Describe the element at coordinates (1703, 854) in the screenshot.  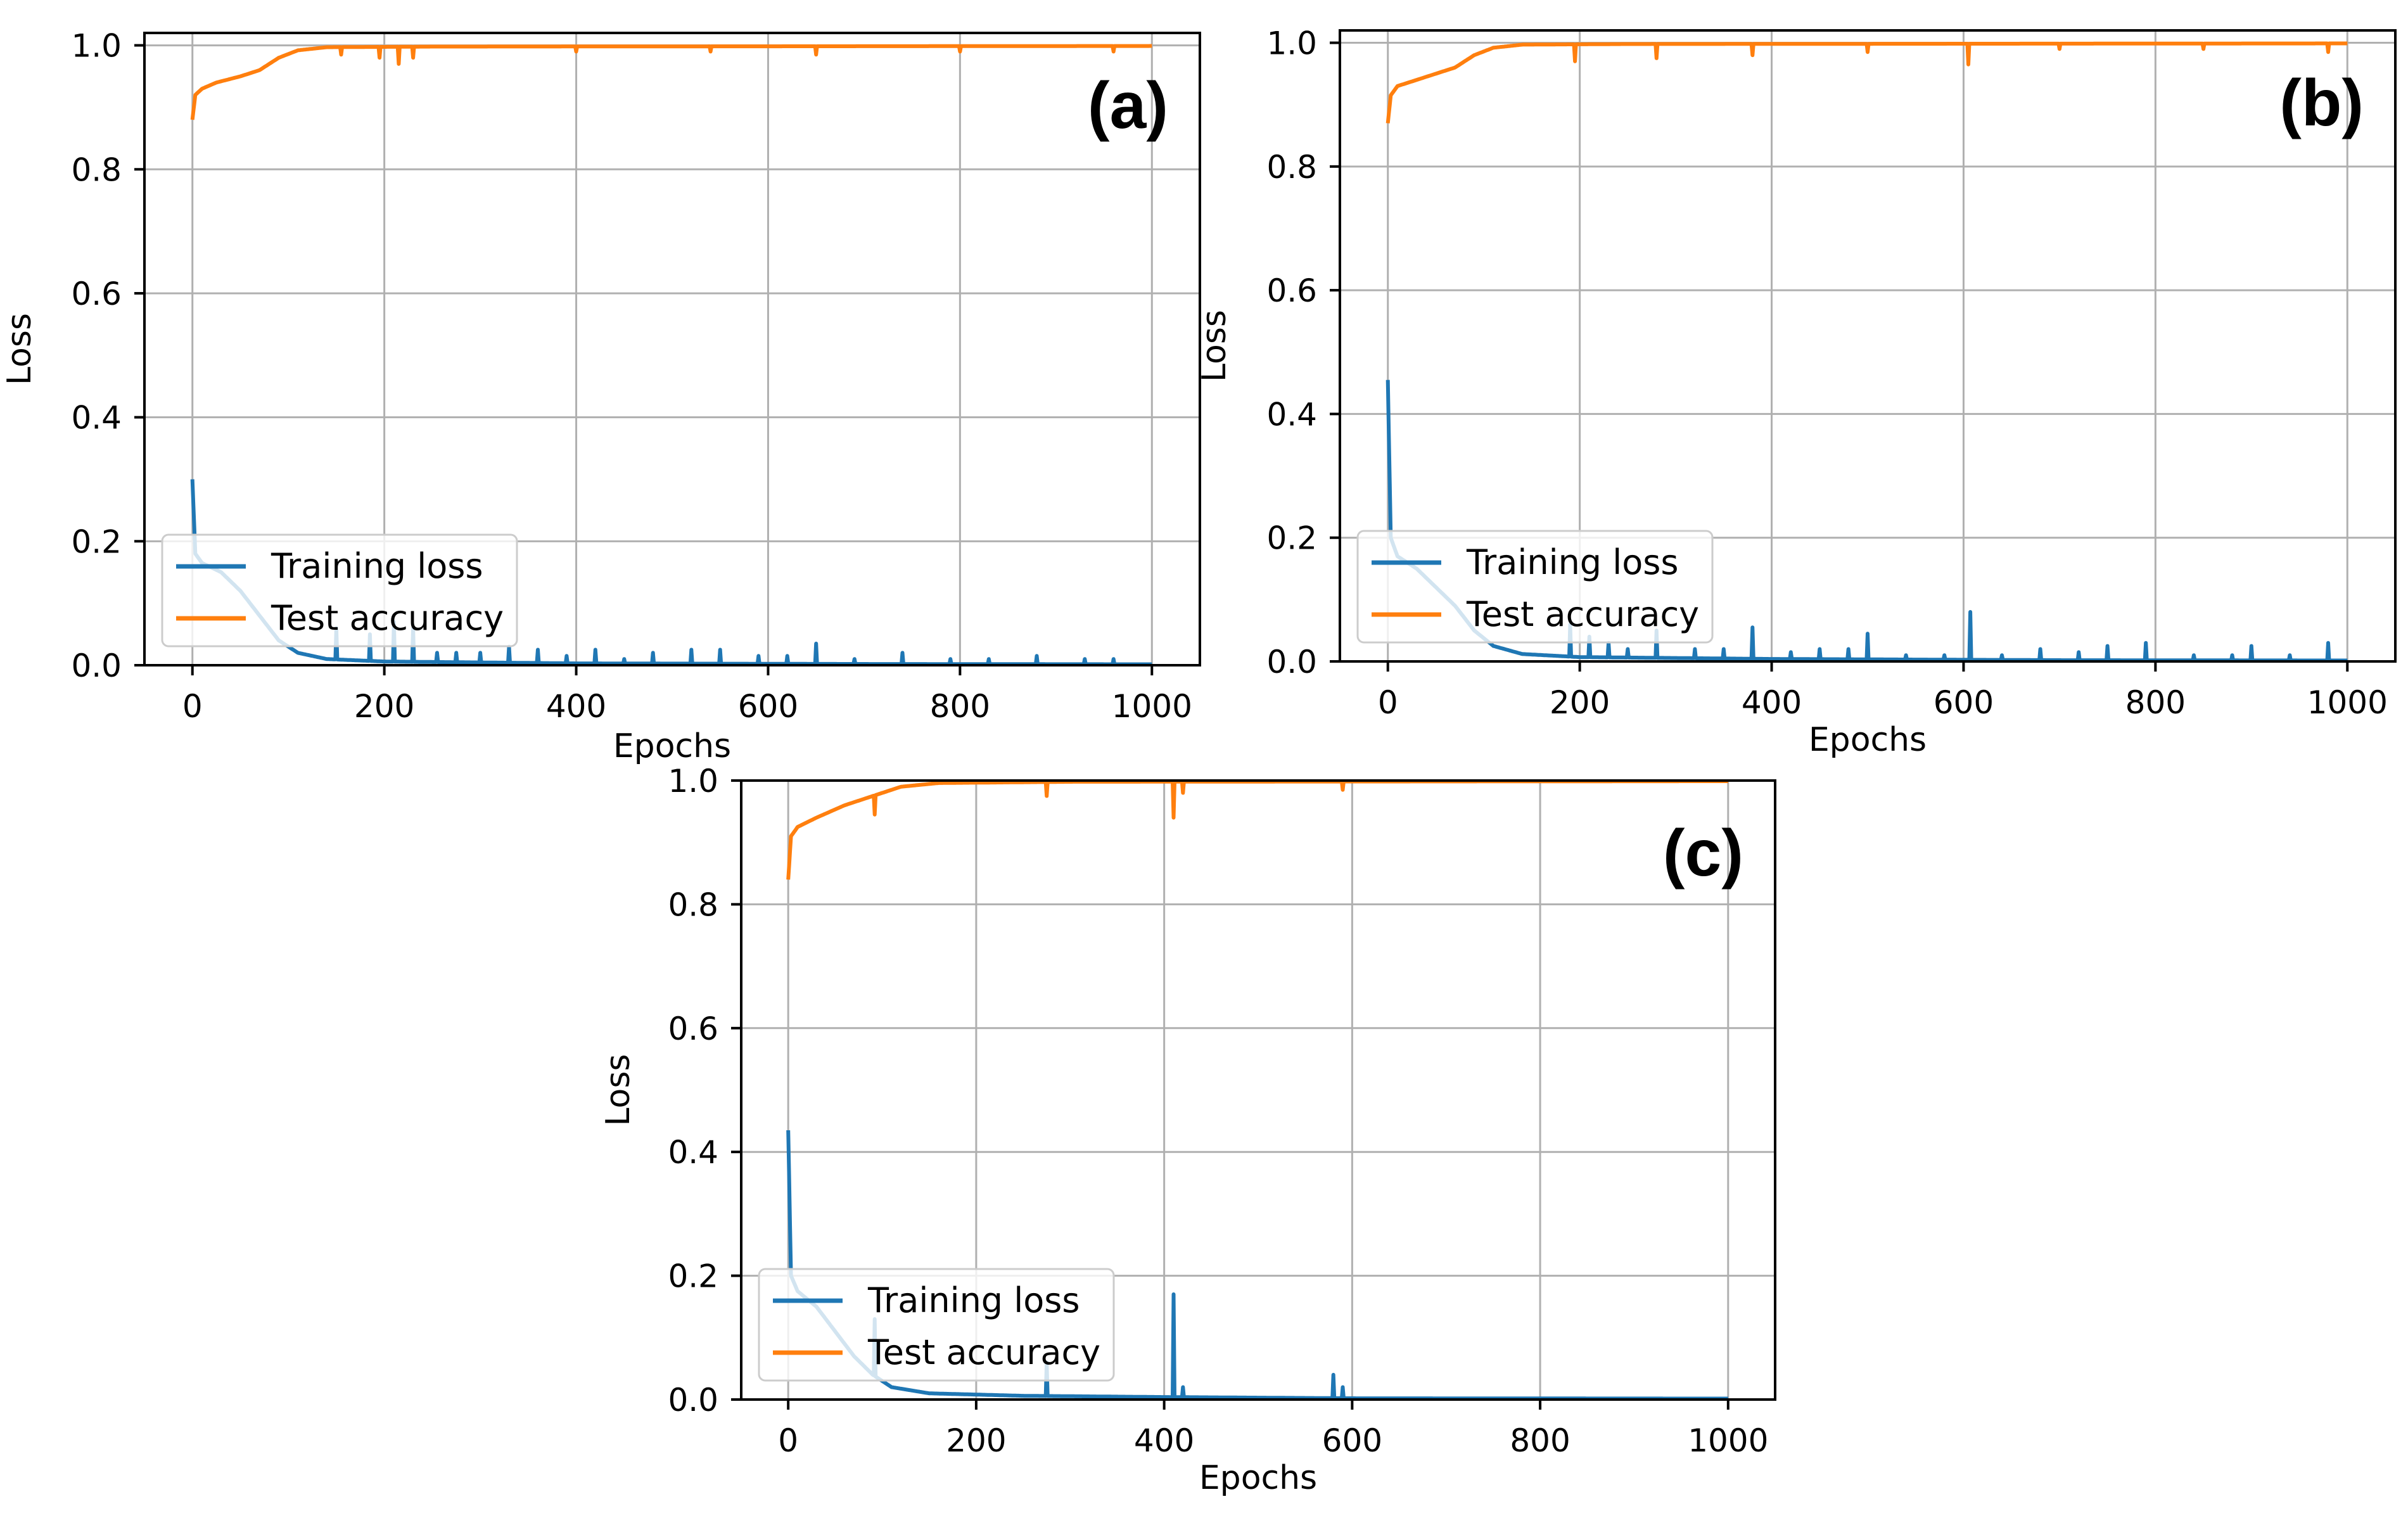
I see `panel-label: (c)` at that location.